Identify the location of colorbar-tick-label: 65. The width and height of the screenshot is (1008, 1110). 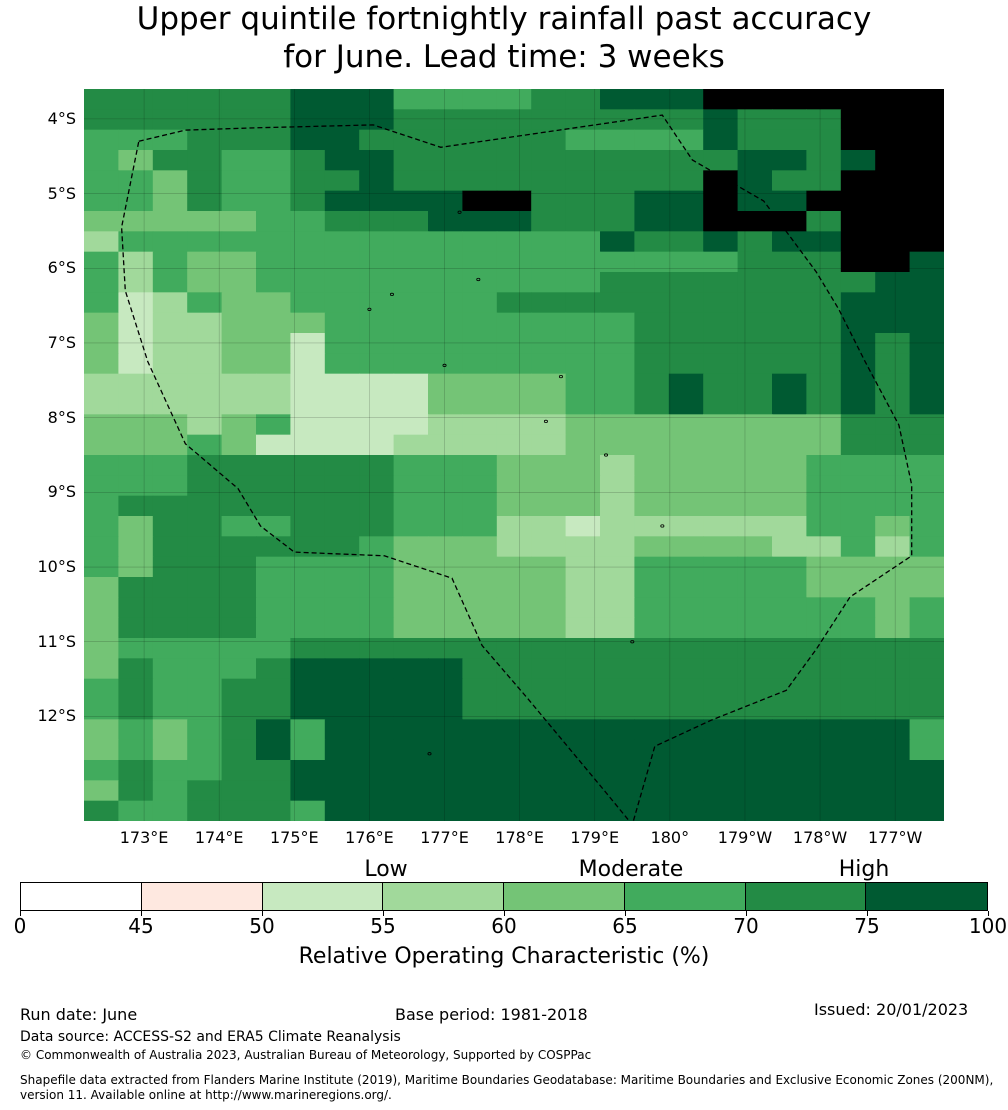
(625, 926).